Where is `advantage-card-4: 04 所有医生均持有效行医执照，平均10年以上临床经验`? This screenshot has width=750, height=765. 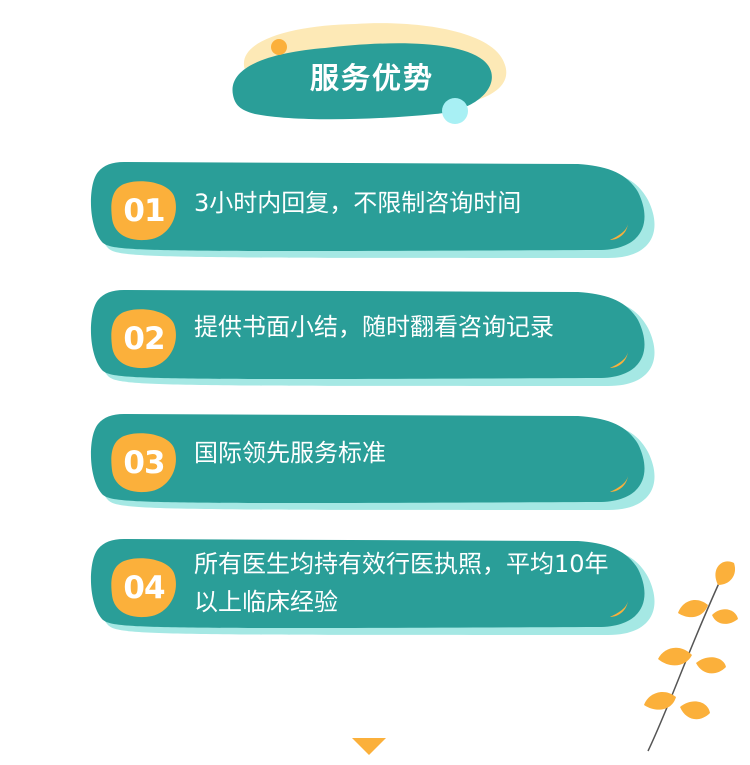
advantage-card-4: 04 所有医生均持有效行医执照，平均10年以上临床经验 is located at coordinates (373, 589).